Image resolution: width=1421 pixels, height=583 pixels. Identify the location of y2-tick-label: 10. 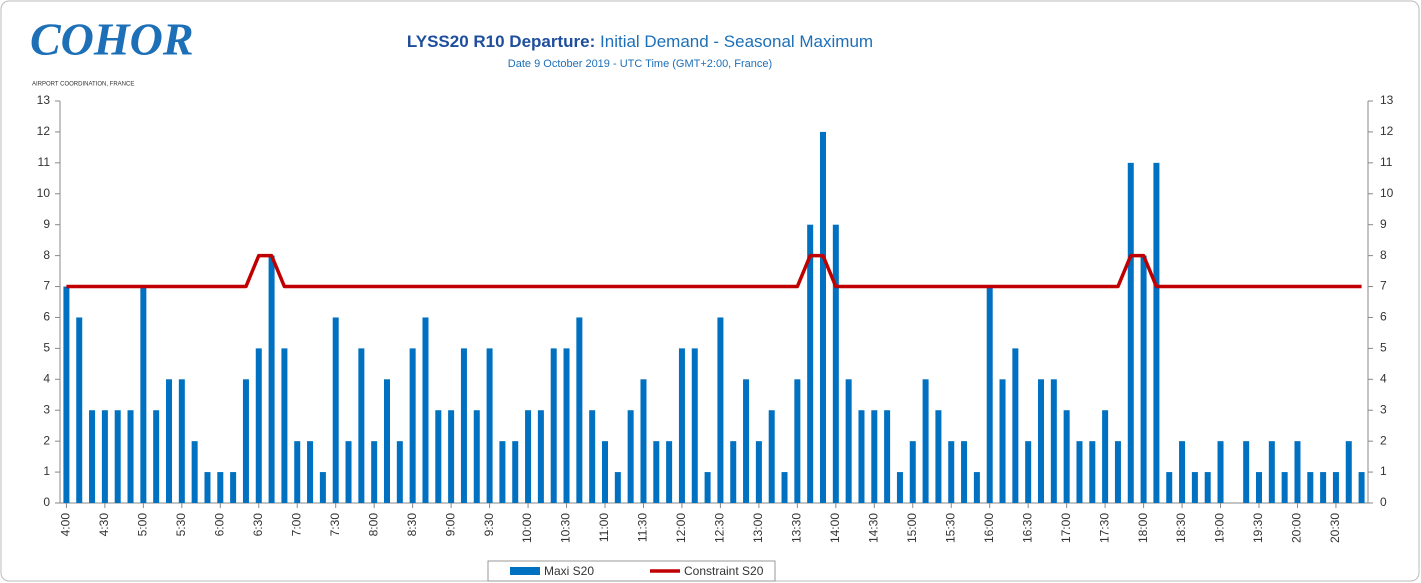
(1387, 193).